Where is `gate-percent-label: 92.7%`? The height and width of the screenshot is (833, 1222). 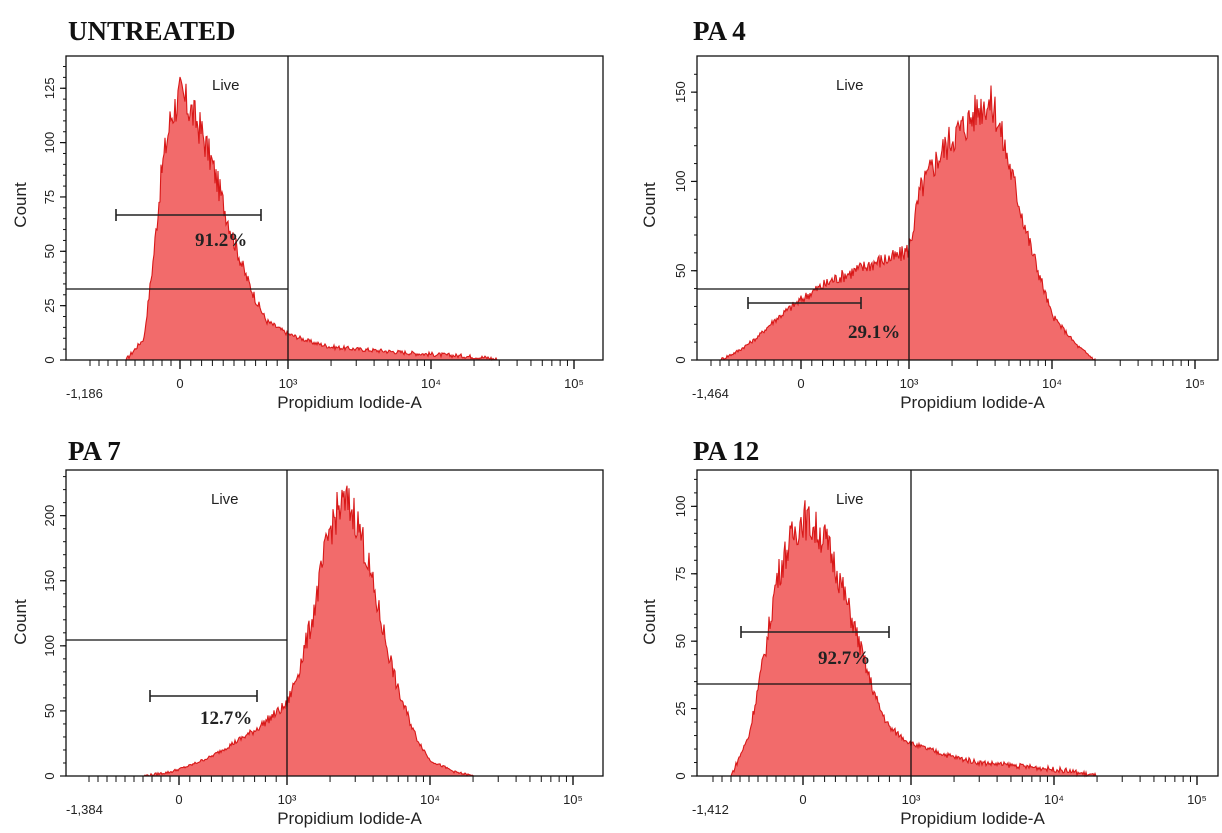
gate-percent-label: 92.7% is located at coordinates (844, 658).